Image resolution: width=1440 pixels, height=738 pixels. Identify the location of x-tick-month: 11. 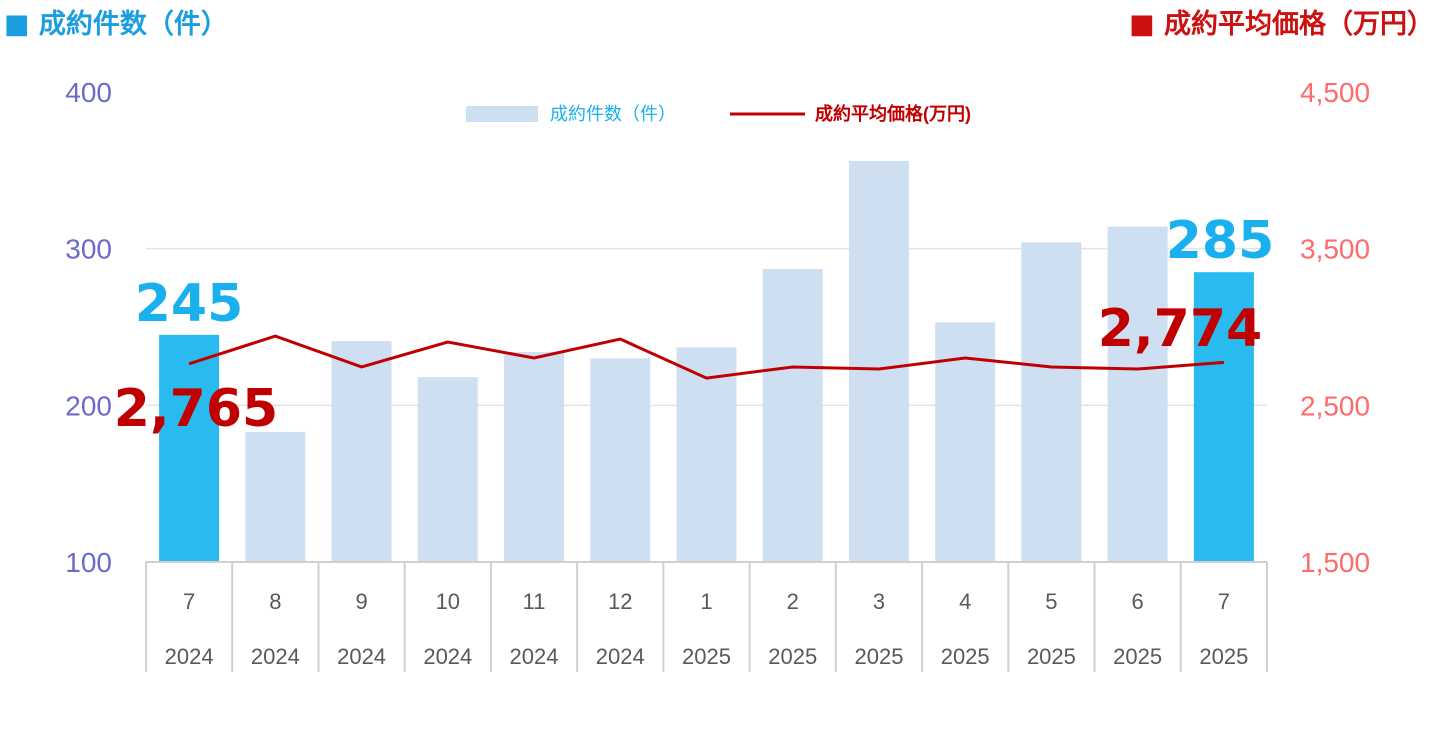
(534, 601).